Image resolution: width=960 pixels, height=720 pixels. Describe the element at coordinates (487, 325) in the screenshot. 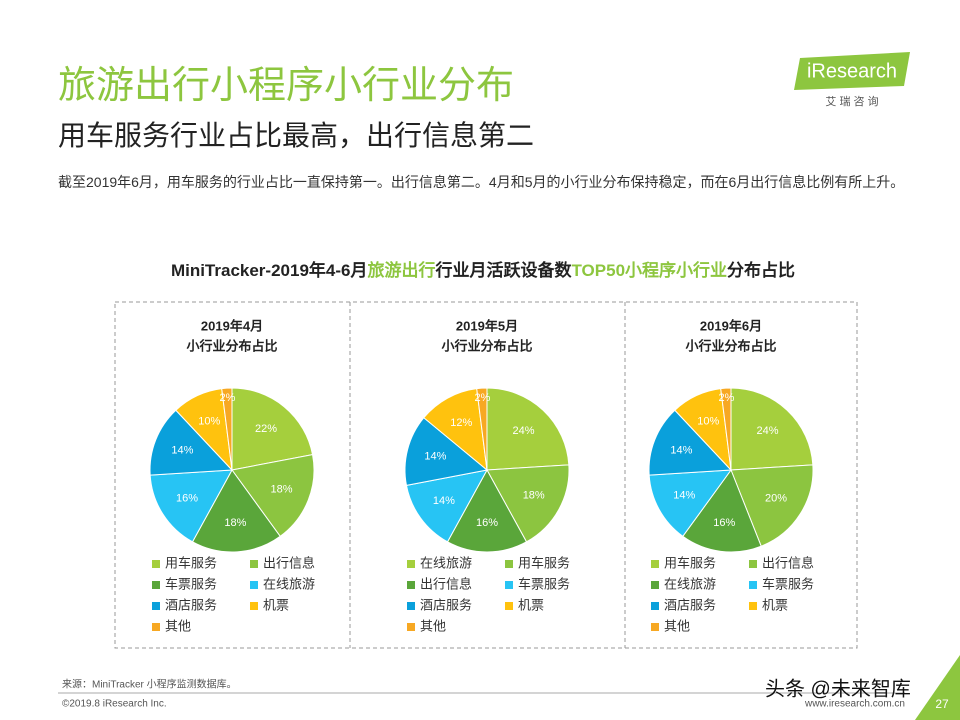

I see `chart-title: 2019年5月` at that location.